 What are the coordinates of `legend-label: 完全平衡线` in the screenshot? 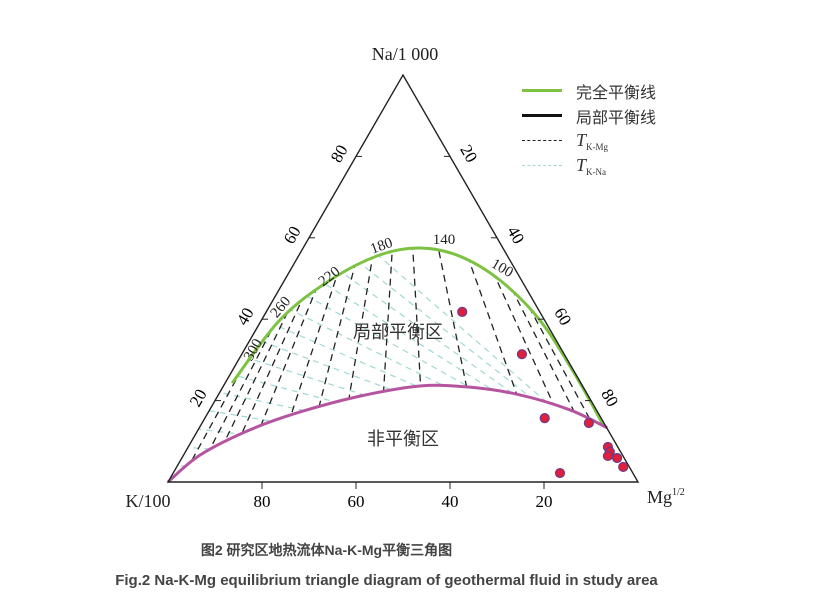 It's located at (616, 92).